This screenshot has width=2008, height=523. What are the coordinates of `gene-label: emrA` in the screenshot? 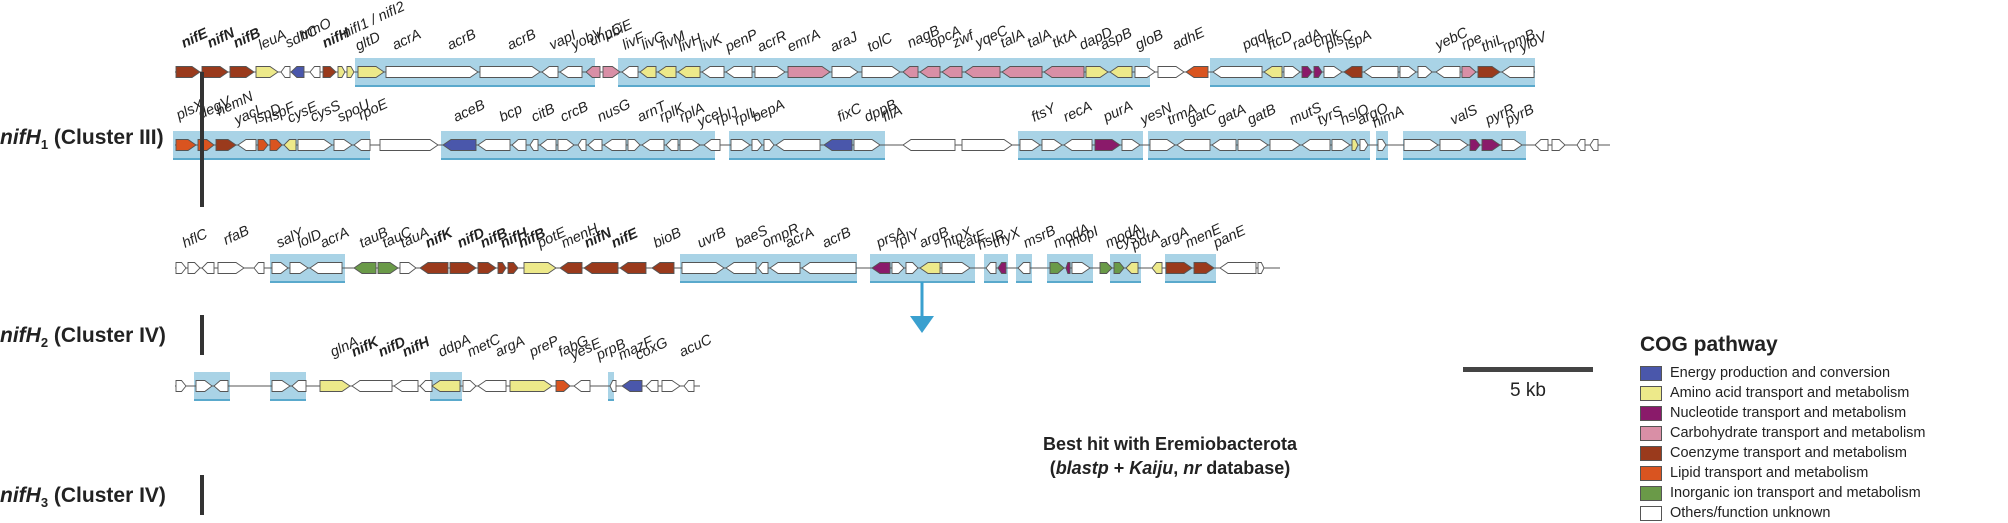 It's located at (804, 40).